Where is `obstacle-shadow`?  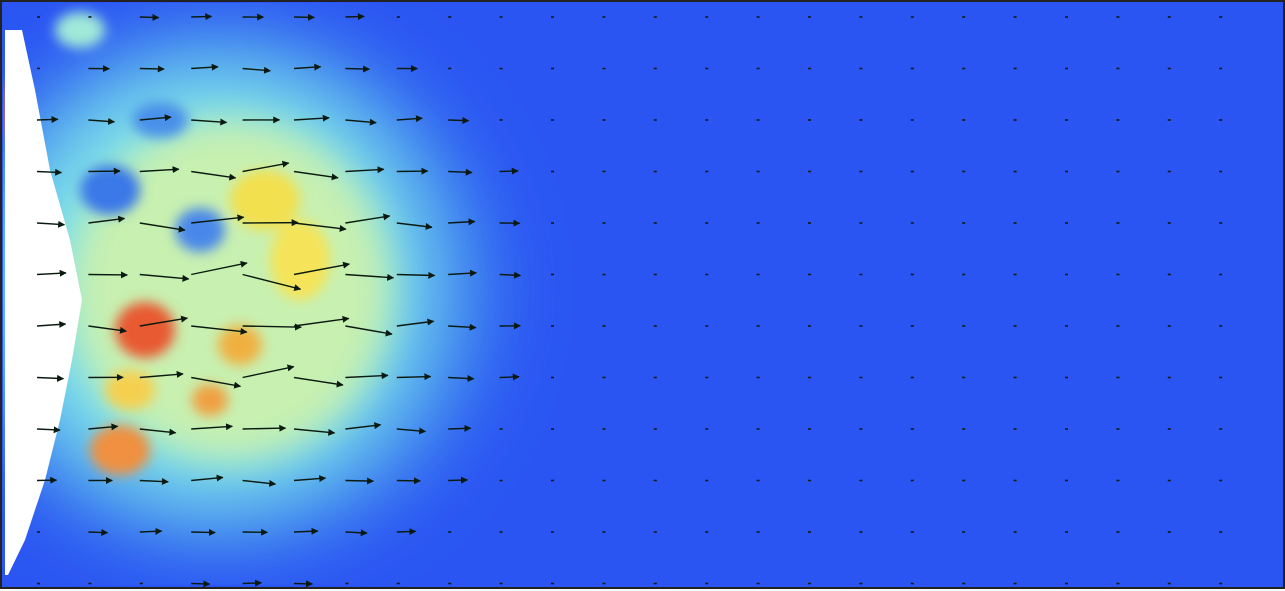 obstacle-shadow is located at coordinates (43, 302).